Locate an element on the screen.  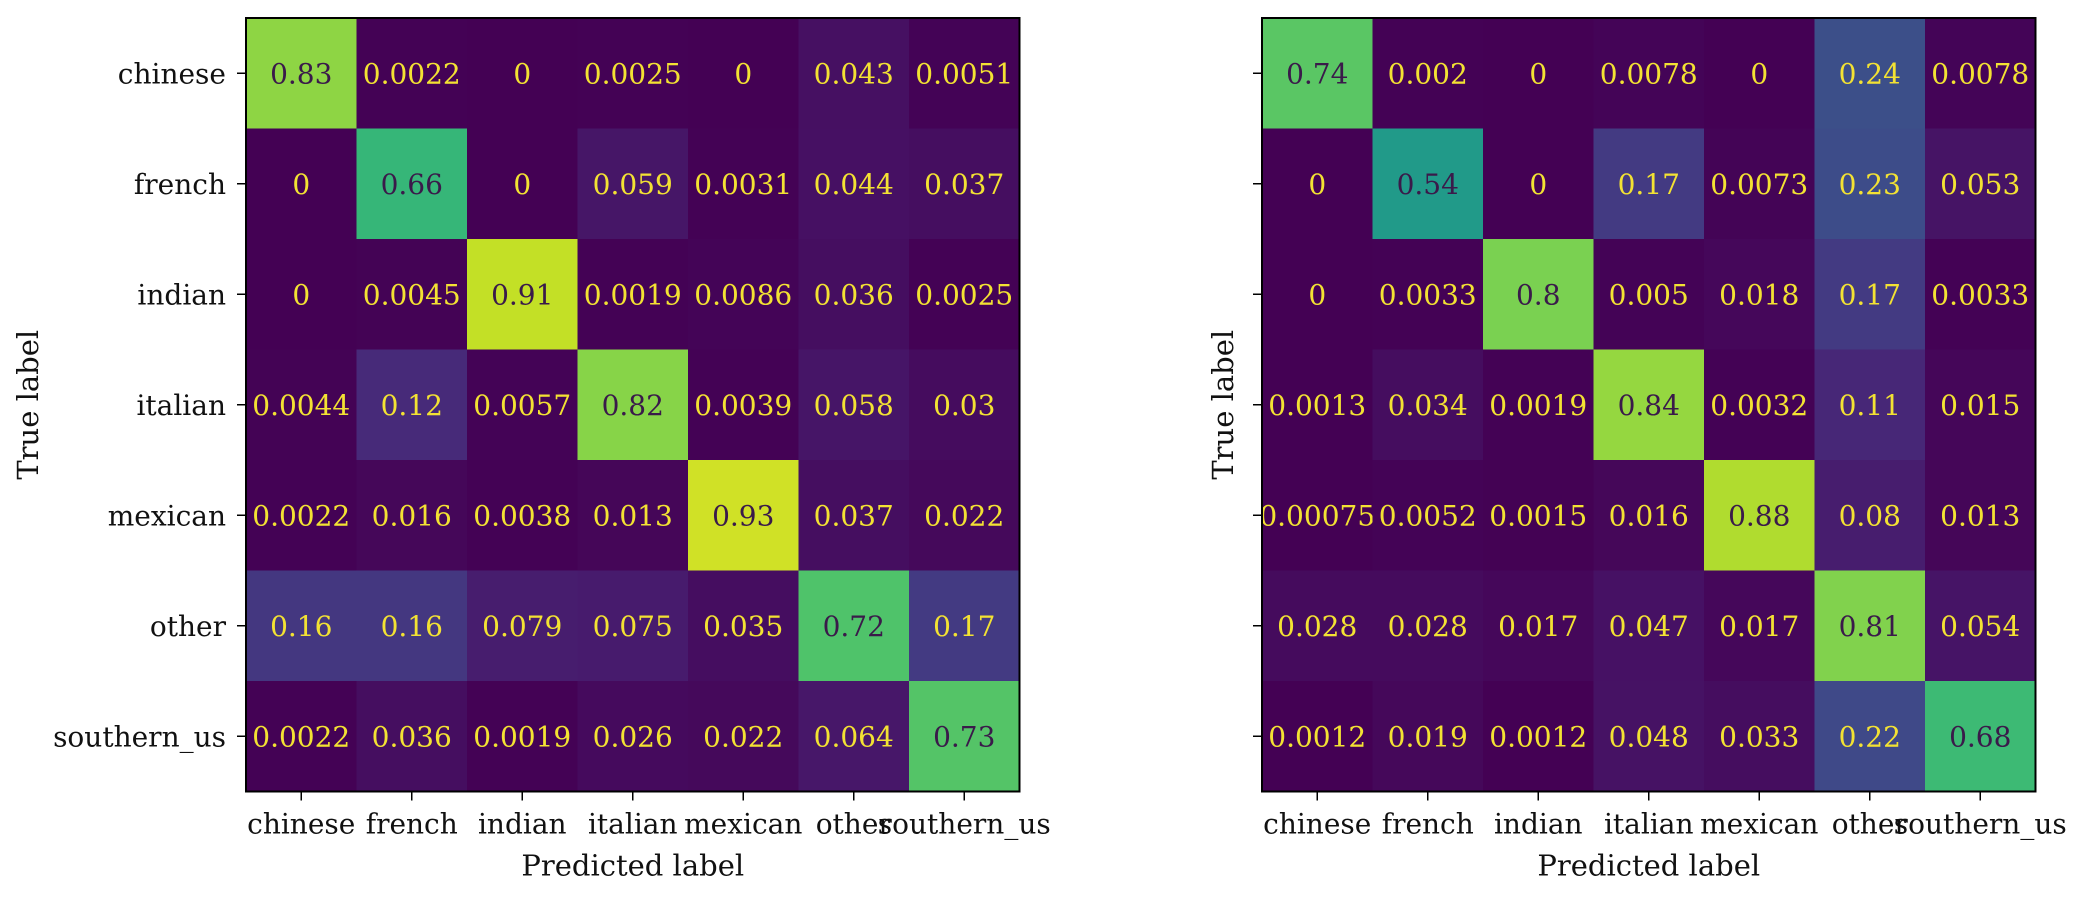
cell-value-label: 0.048 is located at coordinates (1649, 736).